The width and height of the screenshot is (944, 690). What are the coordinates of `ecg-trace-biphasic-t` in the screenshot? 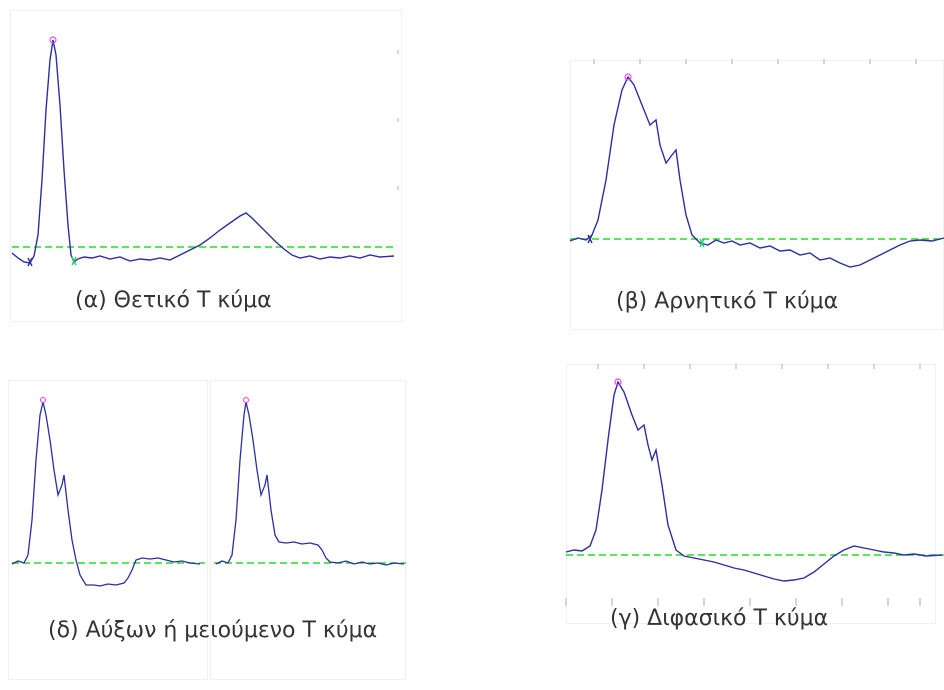 It's located at (754, 485).